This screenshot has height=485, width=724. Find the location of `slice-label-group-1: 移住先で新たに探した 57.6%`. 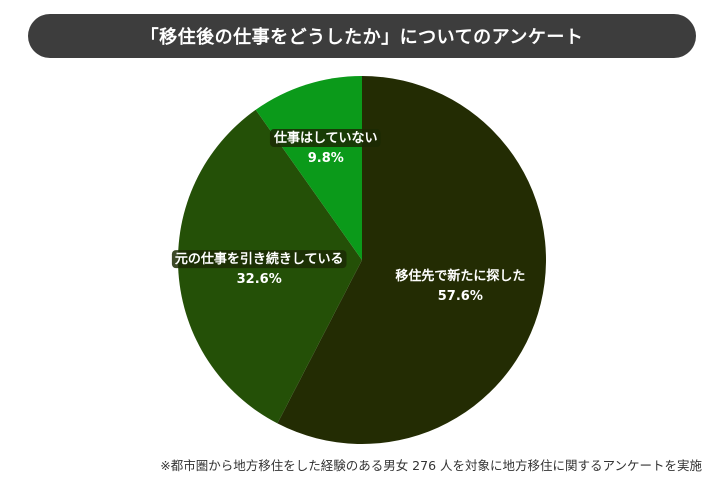

slice-label-group-1: 移住先で新たに探した 57.6% is located at coordinates (460, 286).